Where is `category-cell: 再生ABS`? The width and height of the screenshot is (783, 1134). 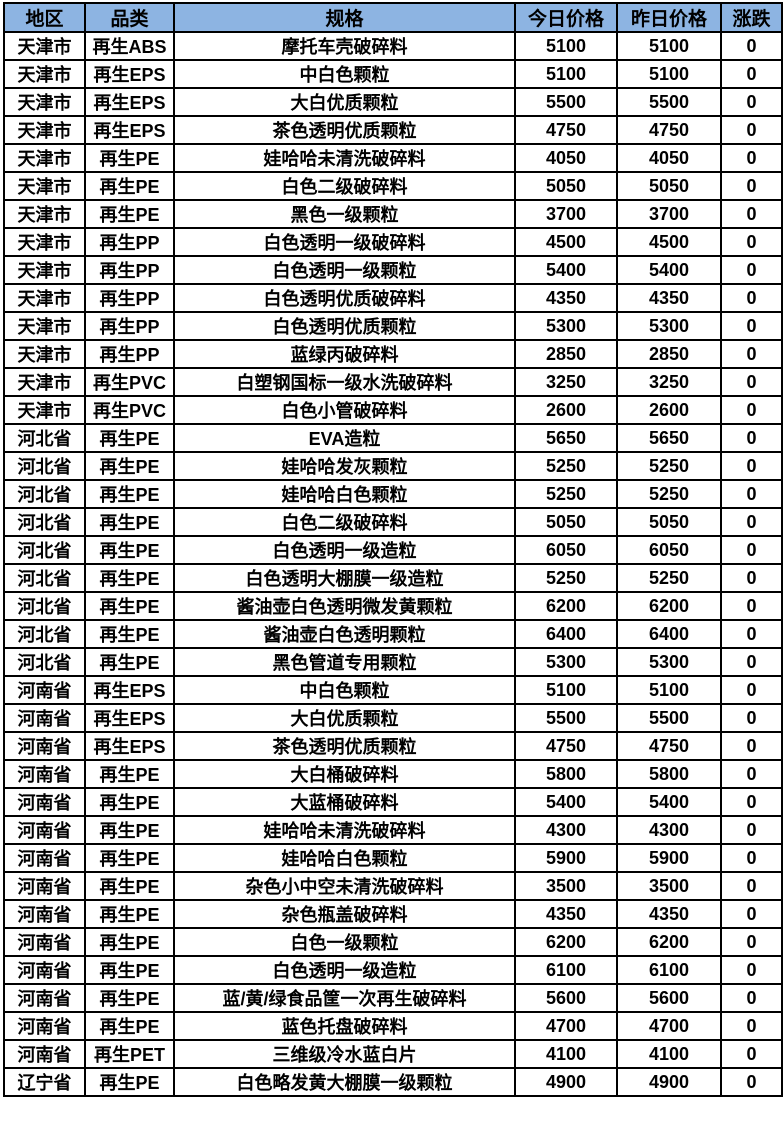 category-cell: 再生ABS is located at coordinates (129, 46).